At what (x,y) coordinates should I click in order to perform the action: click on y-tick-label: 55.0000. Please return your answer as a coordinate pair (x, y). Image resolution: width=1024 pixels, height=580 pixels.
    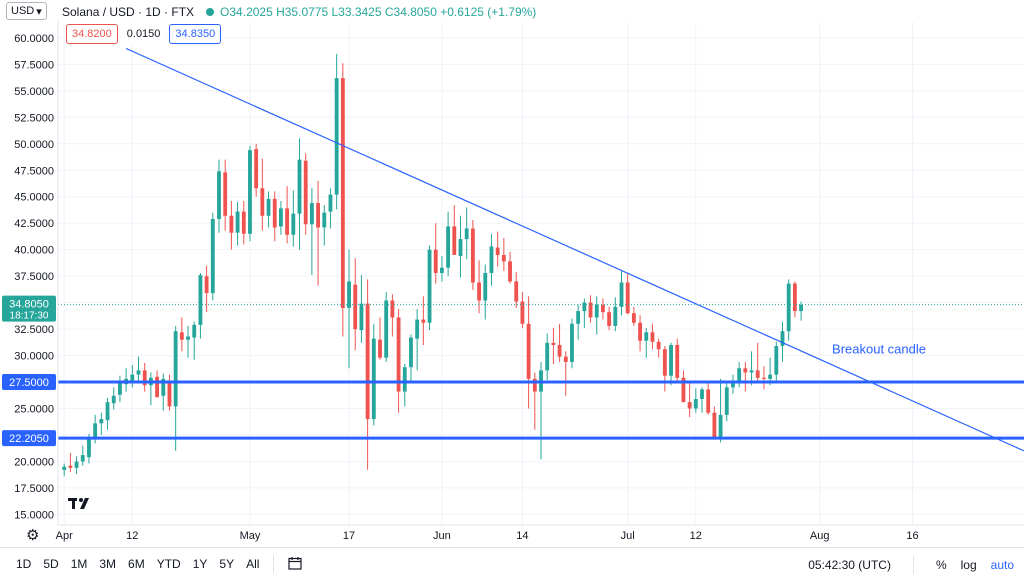
    Looking at the image, I should click on (34, 92).